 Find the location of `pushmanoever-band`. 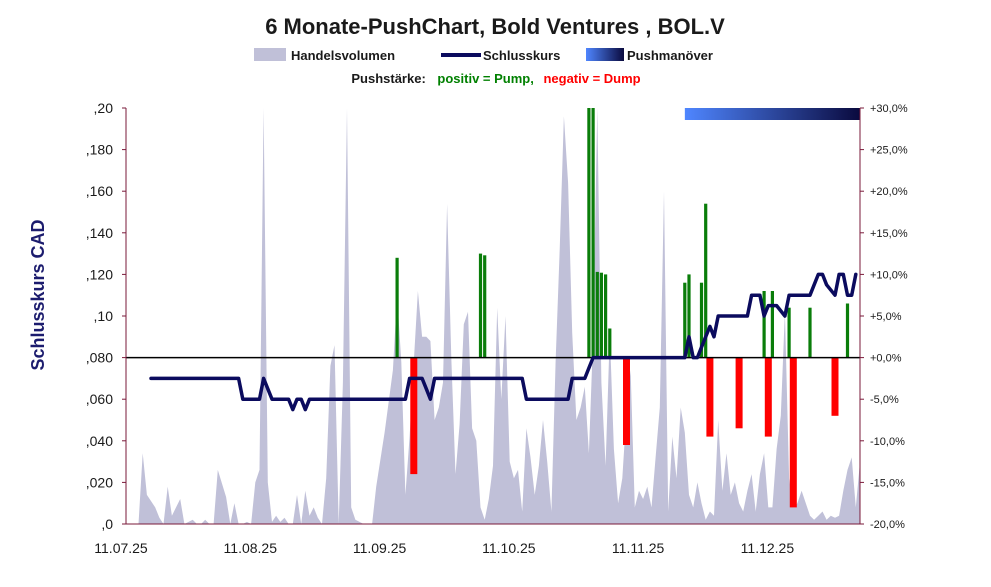

pushmanoever-band is located at coordinates (772, 114).